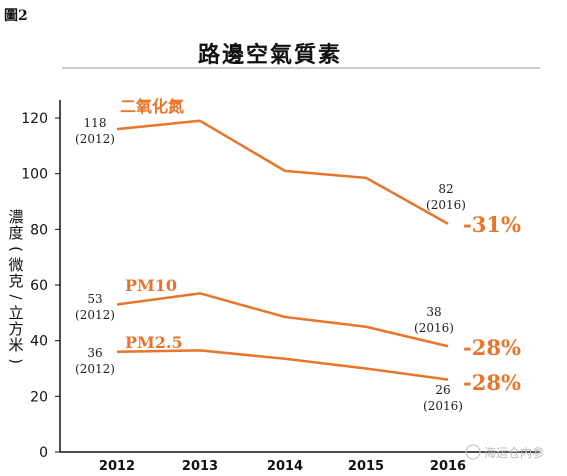  What do you see at coordinates (16, 249) in the screenshot?
I see `y-axis-label-char: (` at bounding box center [16, 249].